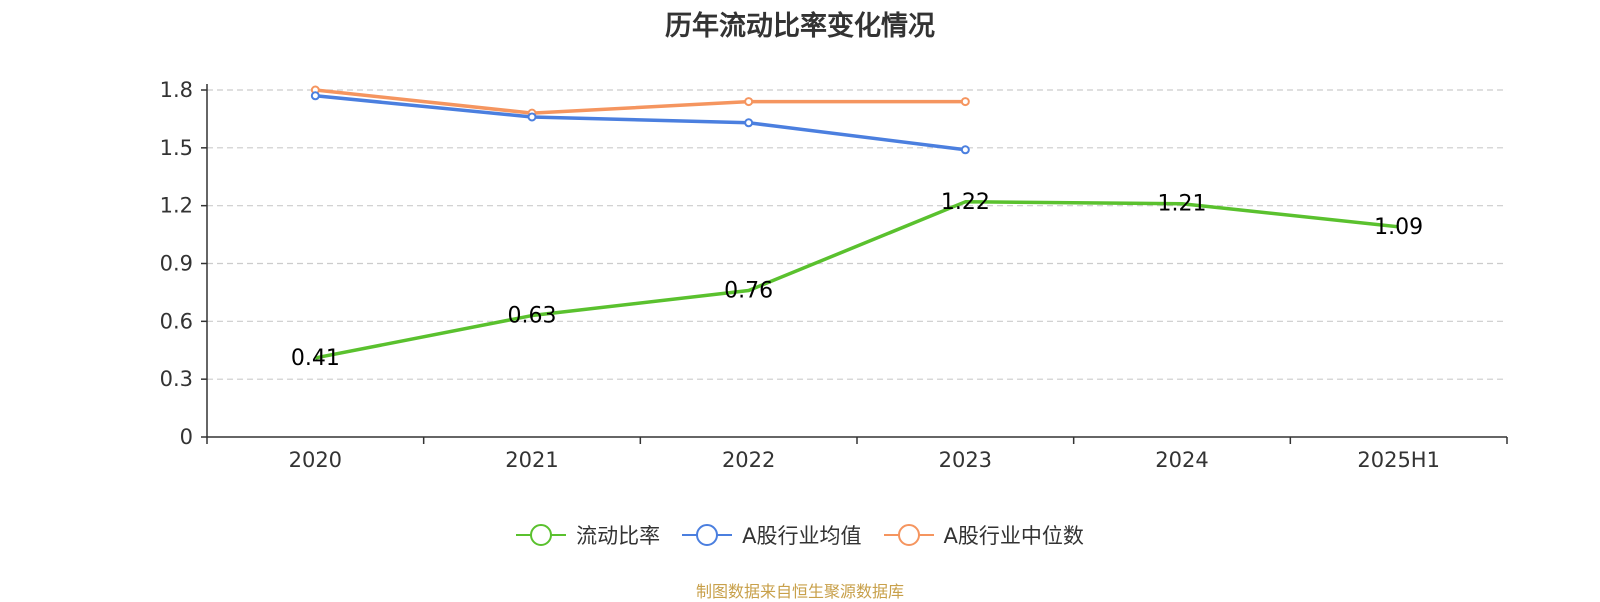  What do you see at coordinates (1181, 460) in the screenshot?
I see `x-tick-label: 2024` at bounding box center [1181, 460].